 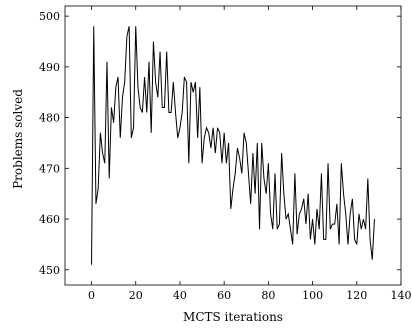 What do you see at coordinates (268, 295) in the screenshot?
I see `x-tick-label: 80` at bounding box center [268, 295].